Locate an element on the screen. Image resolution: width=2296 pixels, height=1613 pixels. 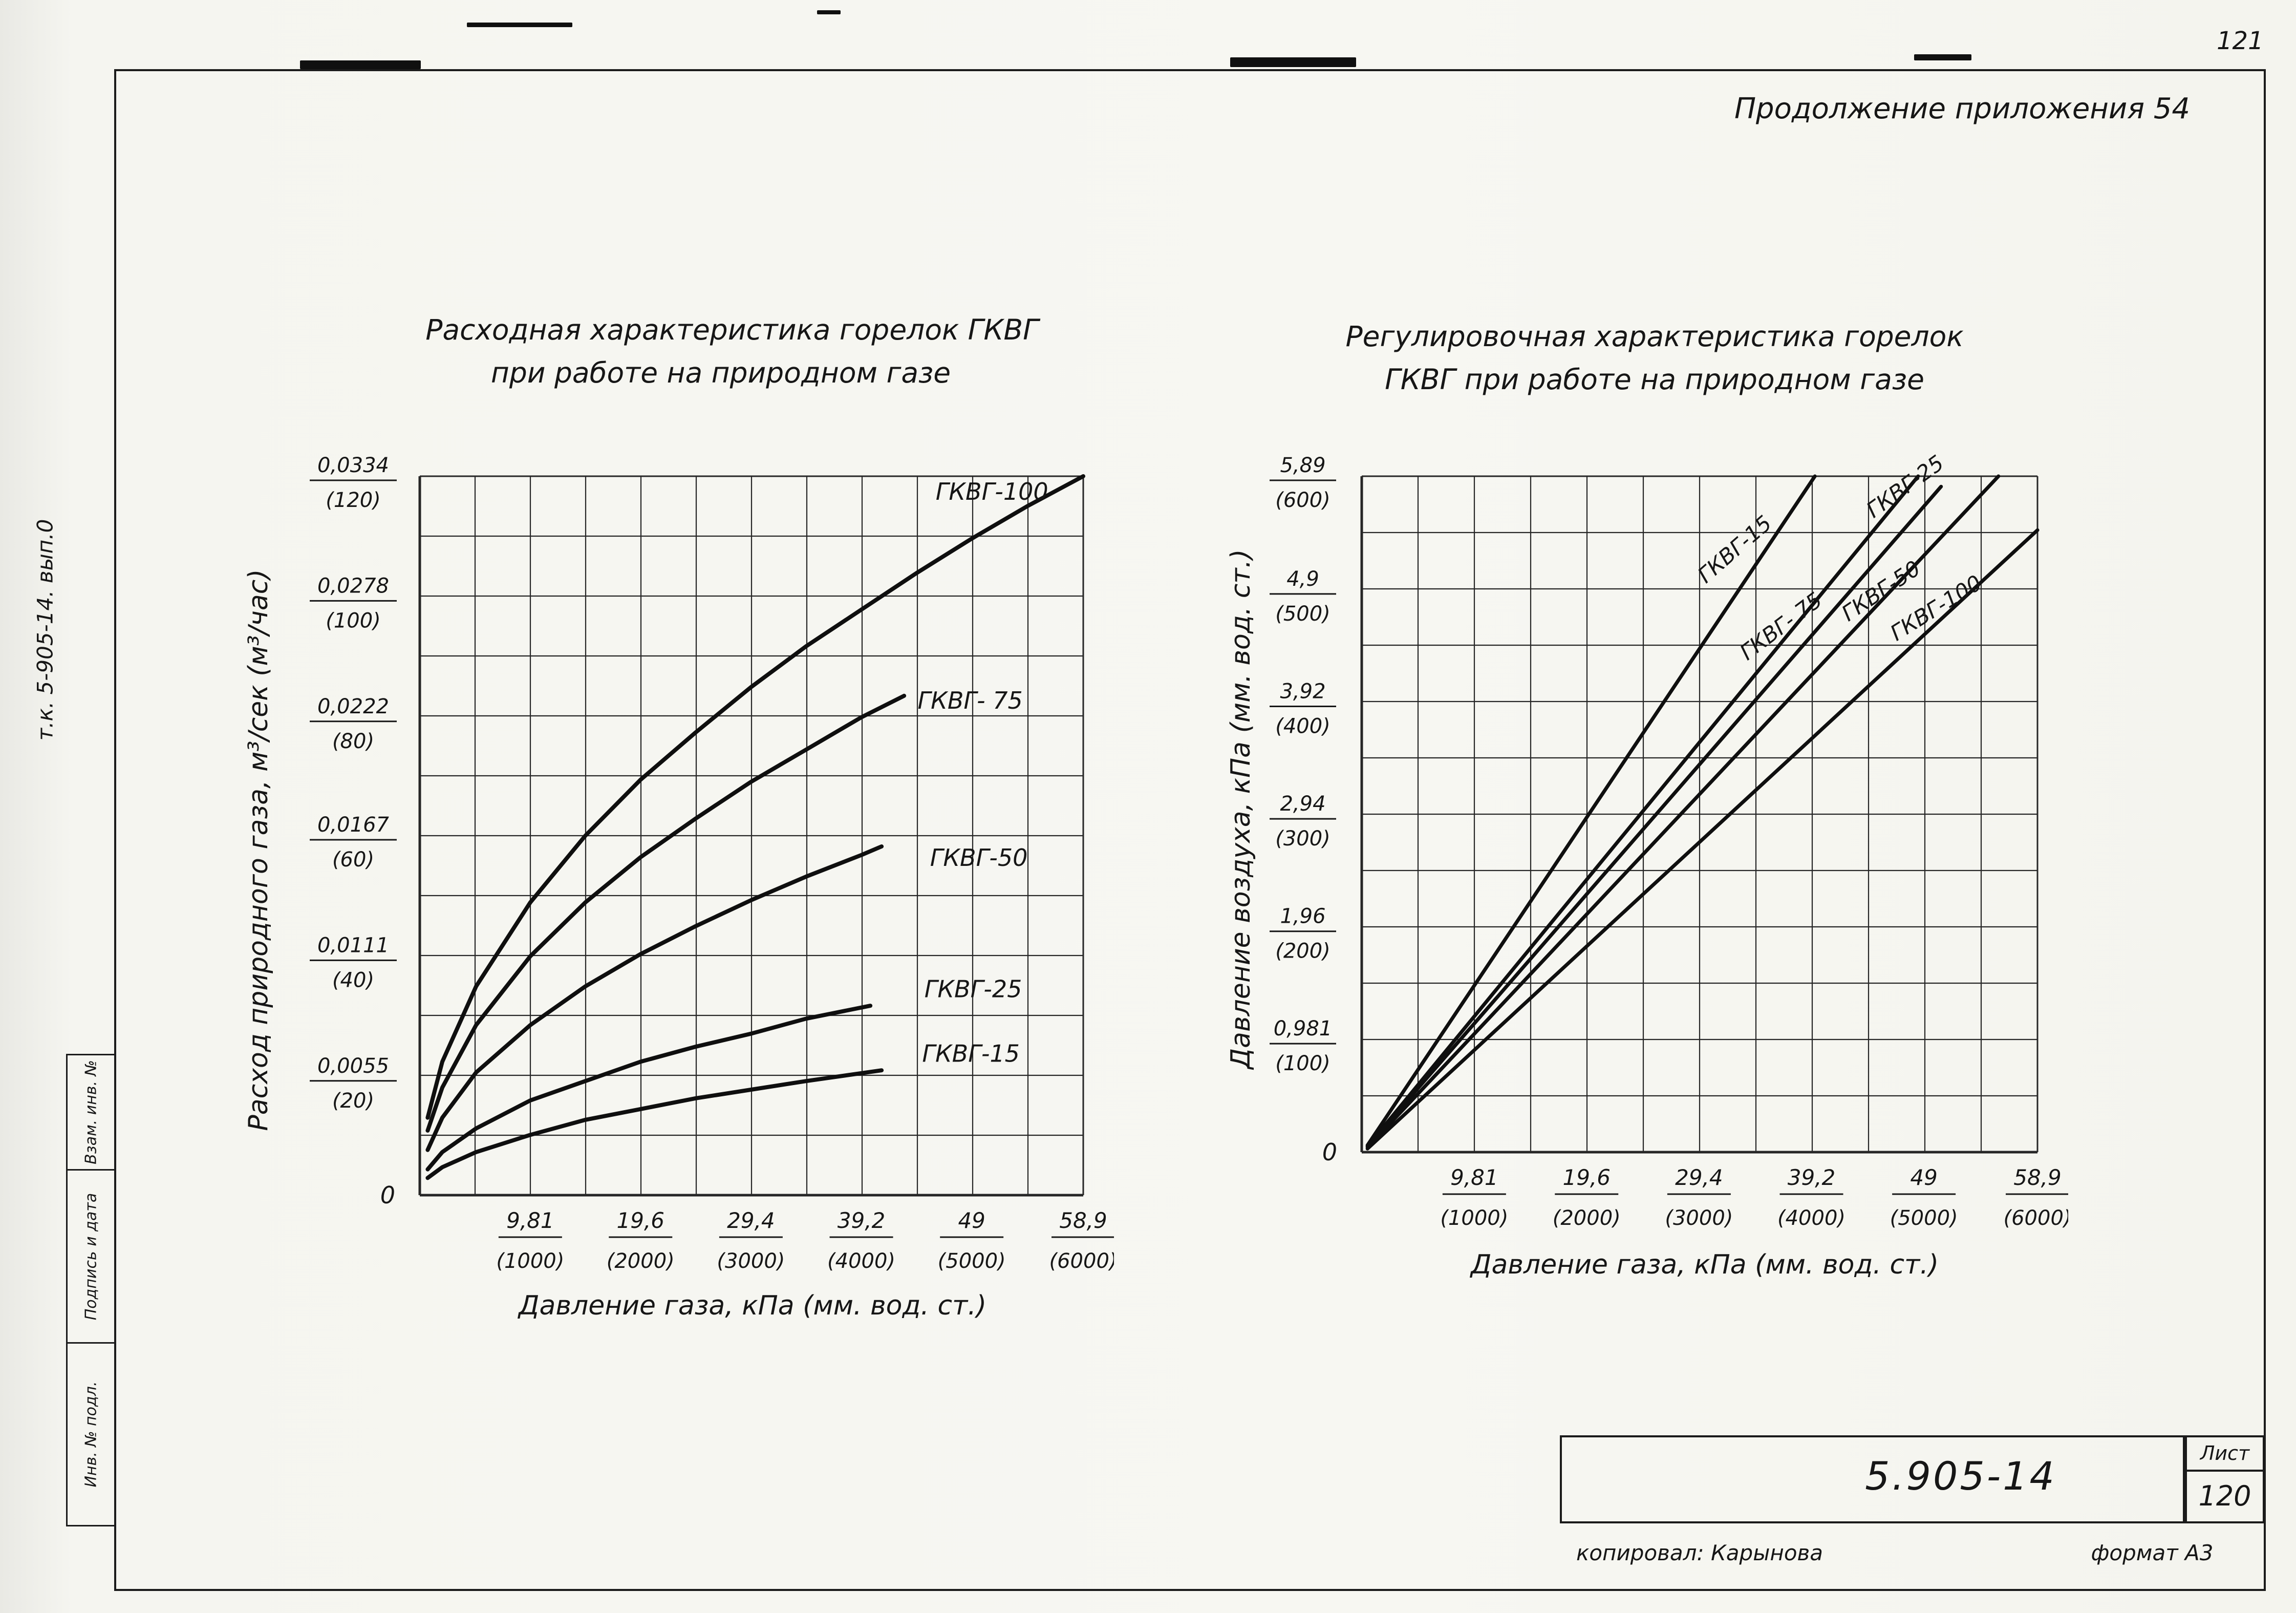
flow-chart-title-line1: Расходная характеристика горелок ГКВГ is located at coordinates (732, 329).